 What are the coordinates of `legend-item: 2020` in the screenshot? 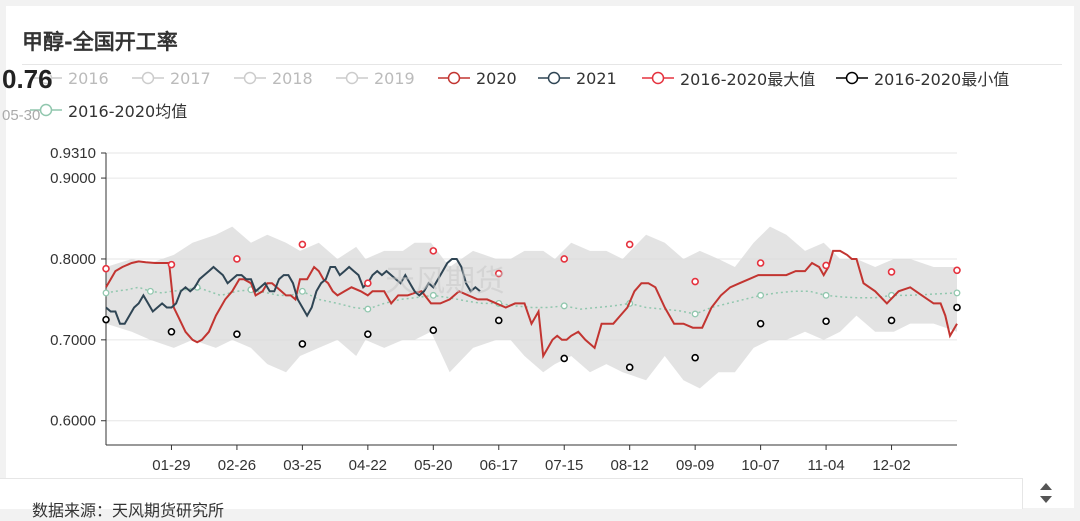 It's located at (477, 78).